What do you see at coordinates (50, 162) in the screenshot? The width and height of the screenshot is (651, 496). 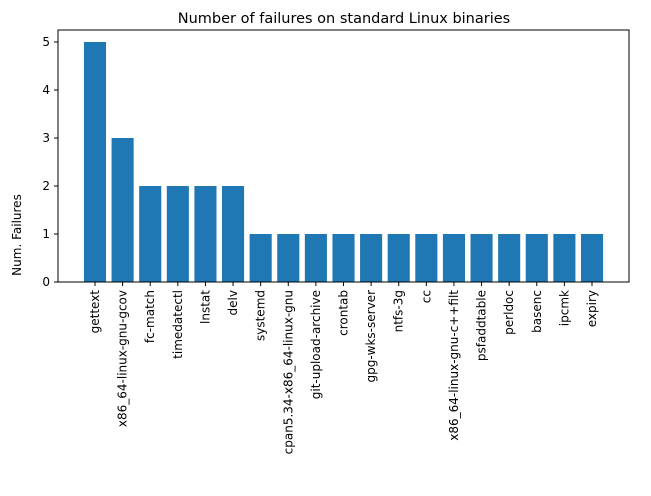 I see `y-axis-ticks: 0 1 2 3 4 5` at bounding box center [50, 162].